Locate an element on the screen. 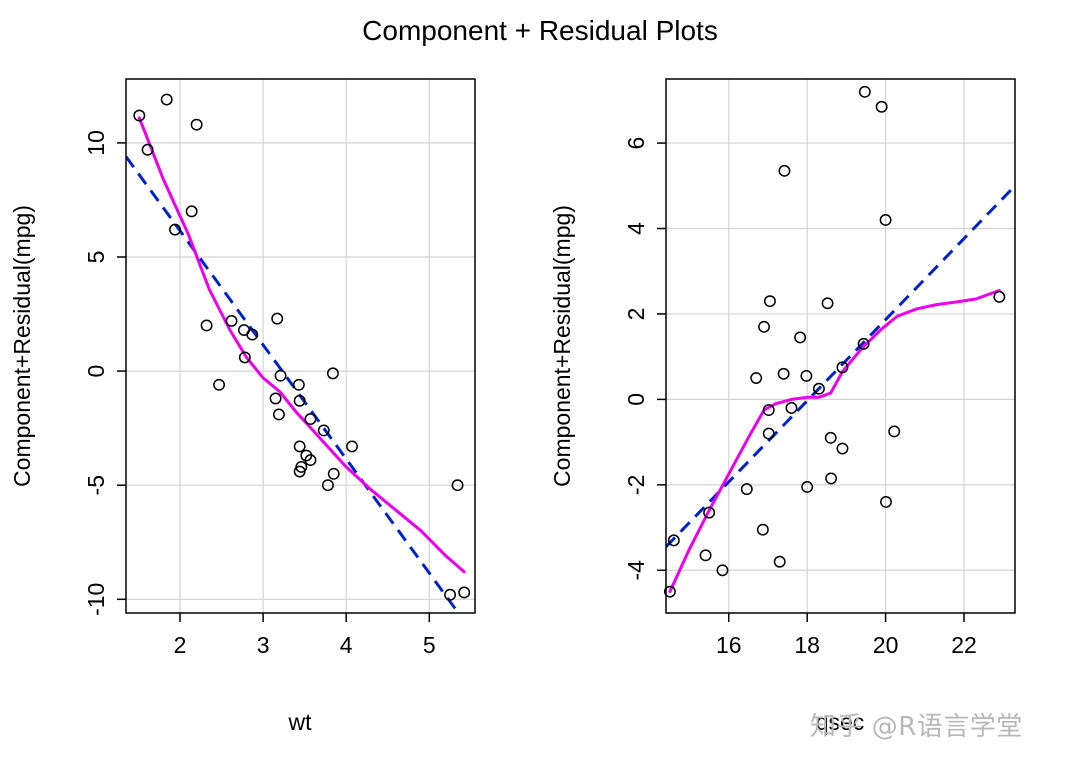  watermark: 知乎 @R语言学堂 is located at coordinates (916, 727).